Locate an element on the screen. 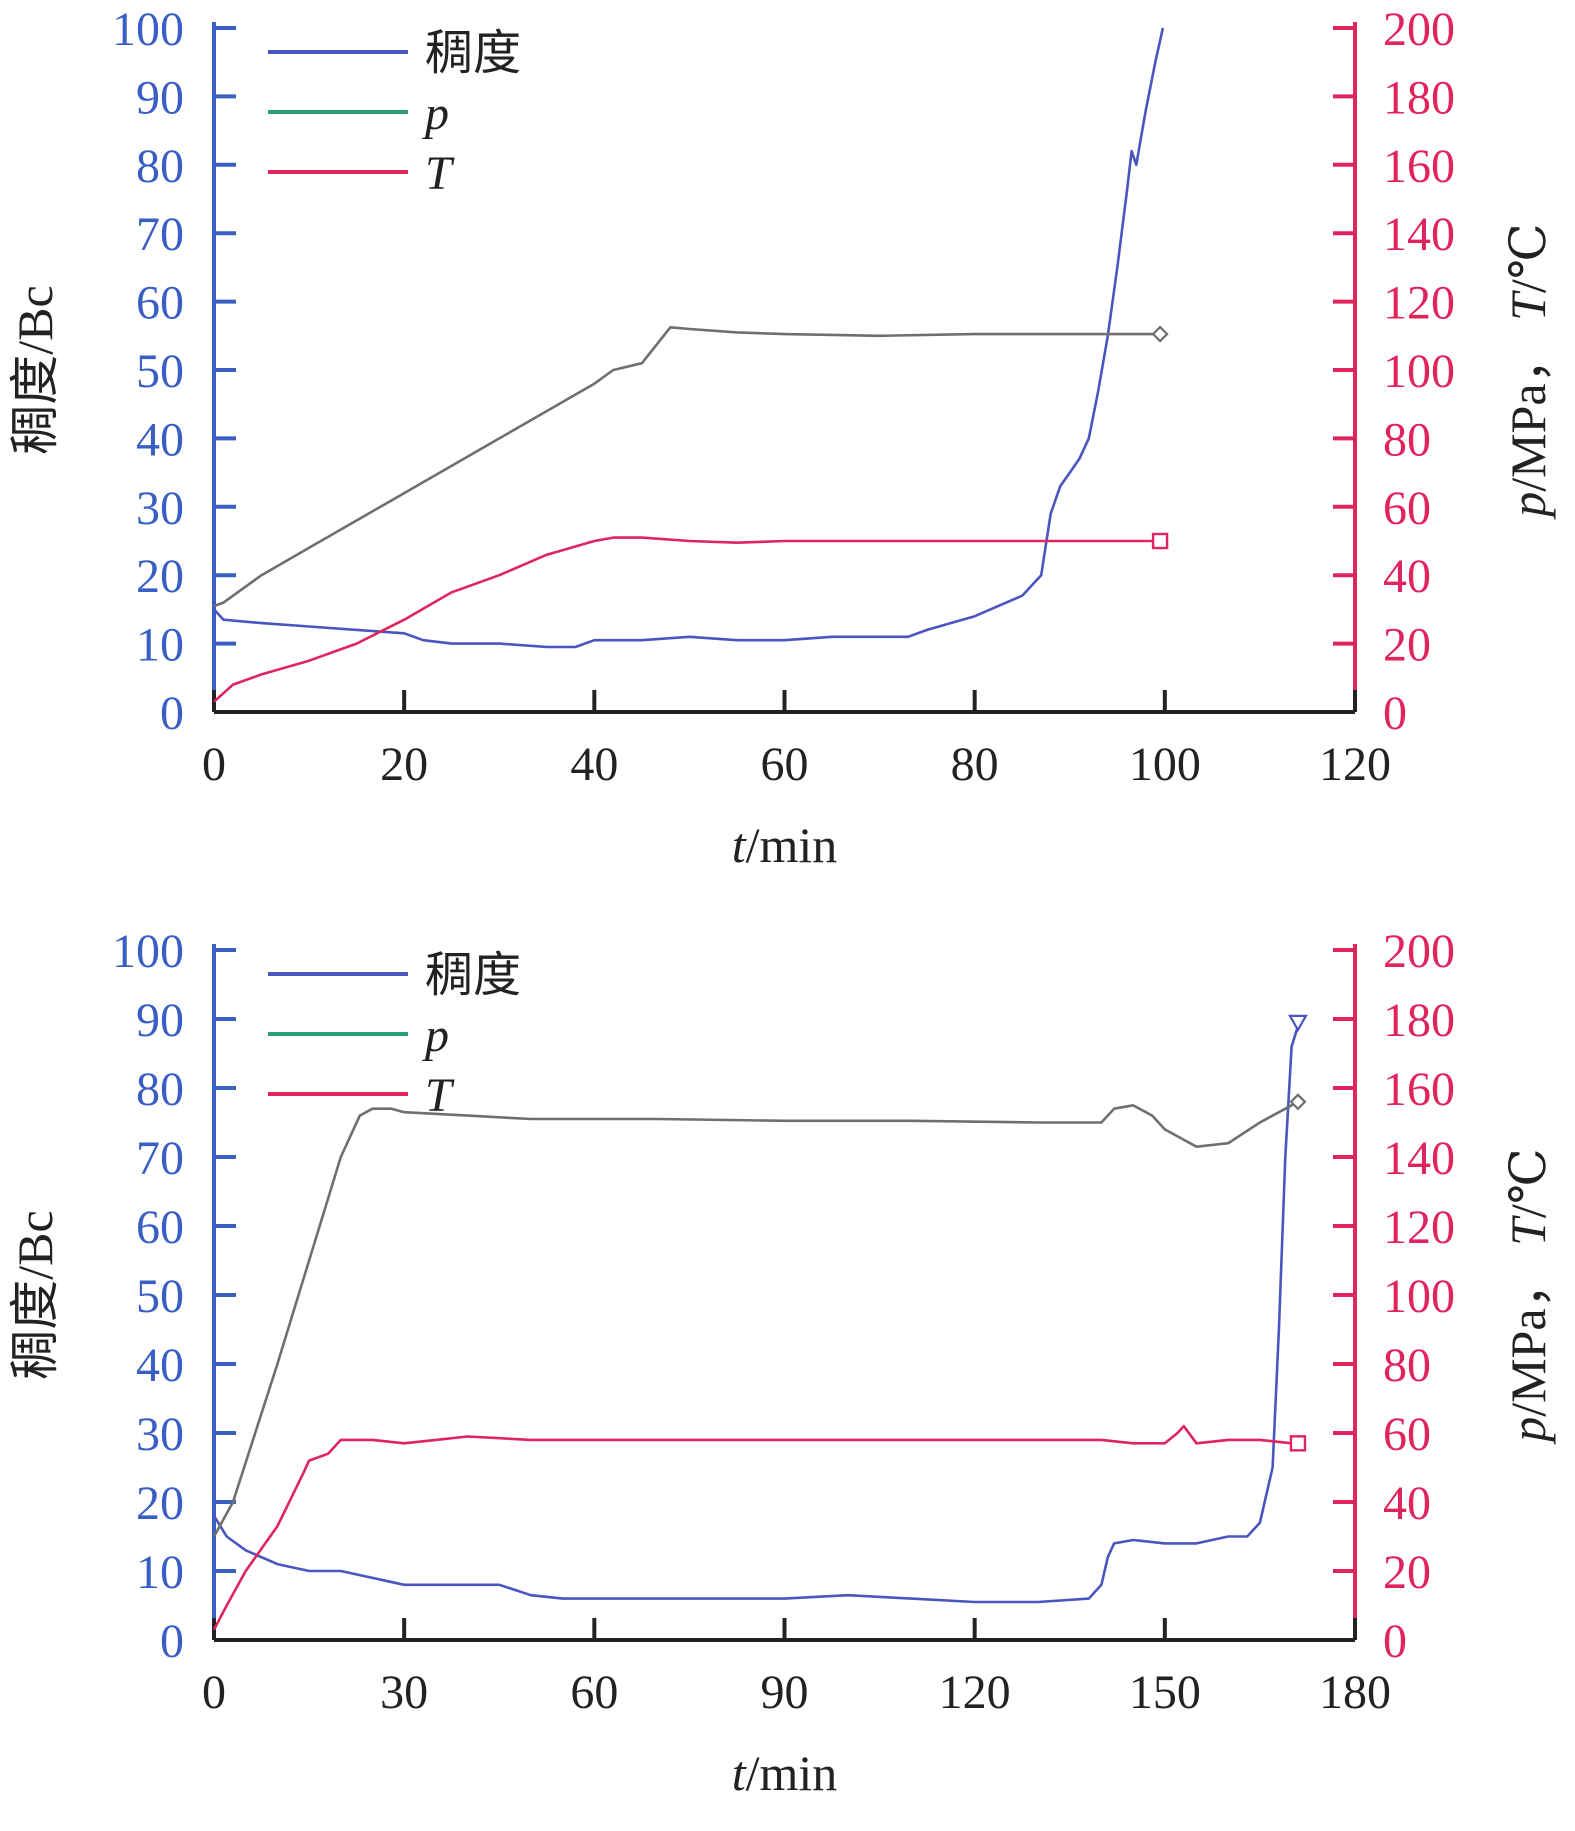 Image resolution: width=1575 pixels, height=1831 pixels. x-tick-label: 180 is located at coordinates (1355, 1692).